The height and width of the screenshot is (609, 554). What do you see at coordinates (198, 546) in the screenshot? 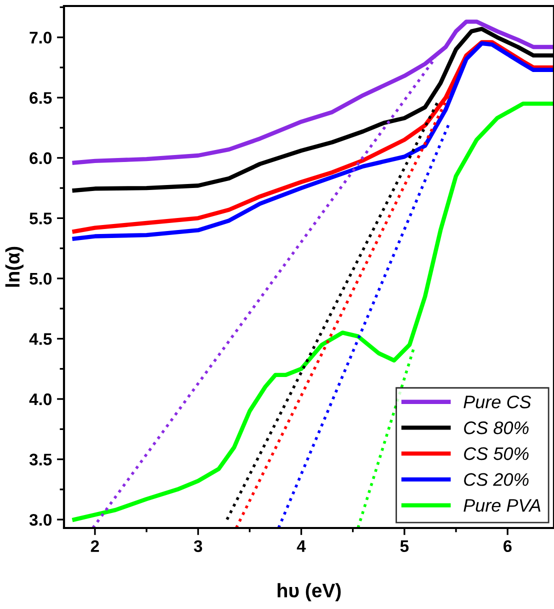
I see `x-tick-label: 3` at bounding box center [198, 546].